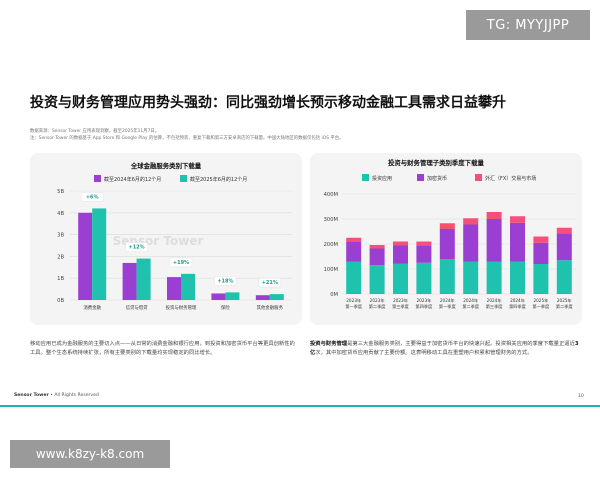  What do you see at coordinates (90, 454) in the screenshot?
I see `watermark-bottom: www.k8zy-k8.com` at bounding box center [90, 454].